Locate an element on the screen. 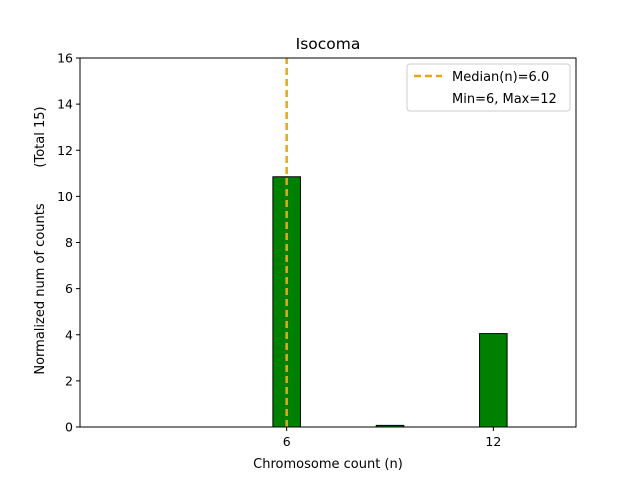 This screenshot has height=480, width=640. x-ticks: 6 12 is located at coordinates (392, 438).